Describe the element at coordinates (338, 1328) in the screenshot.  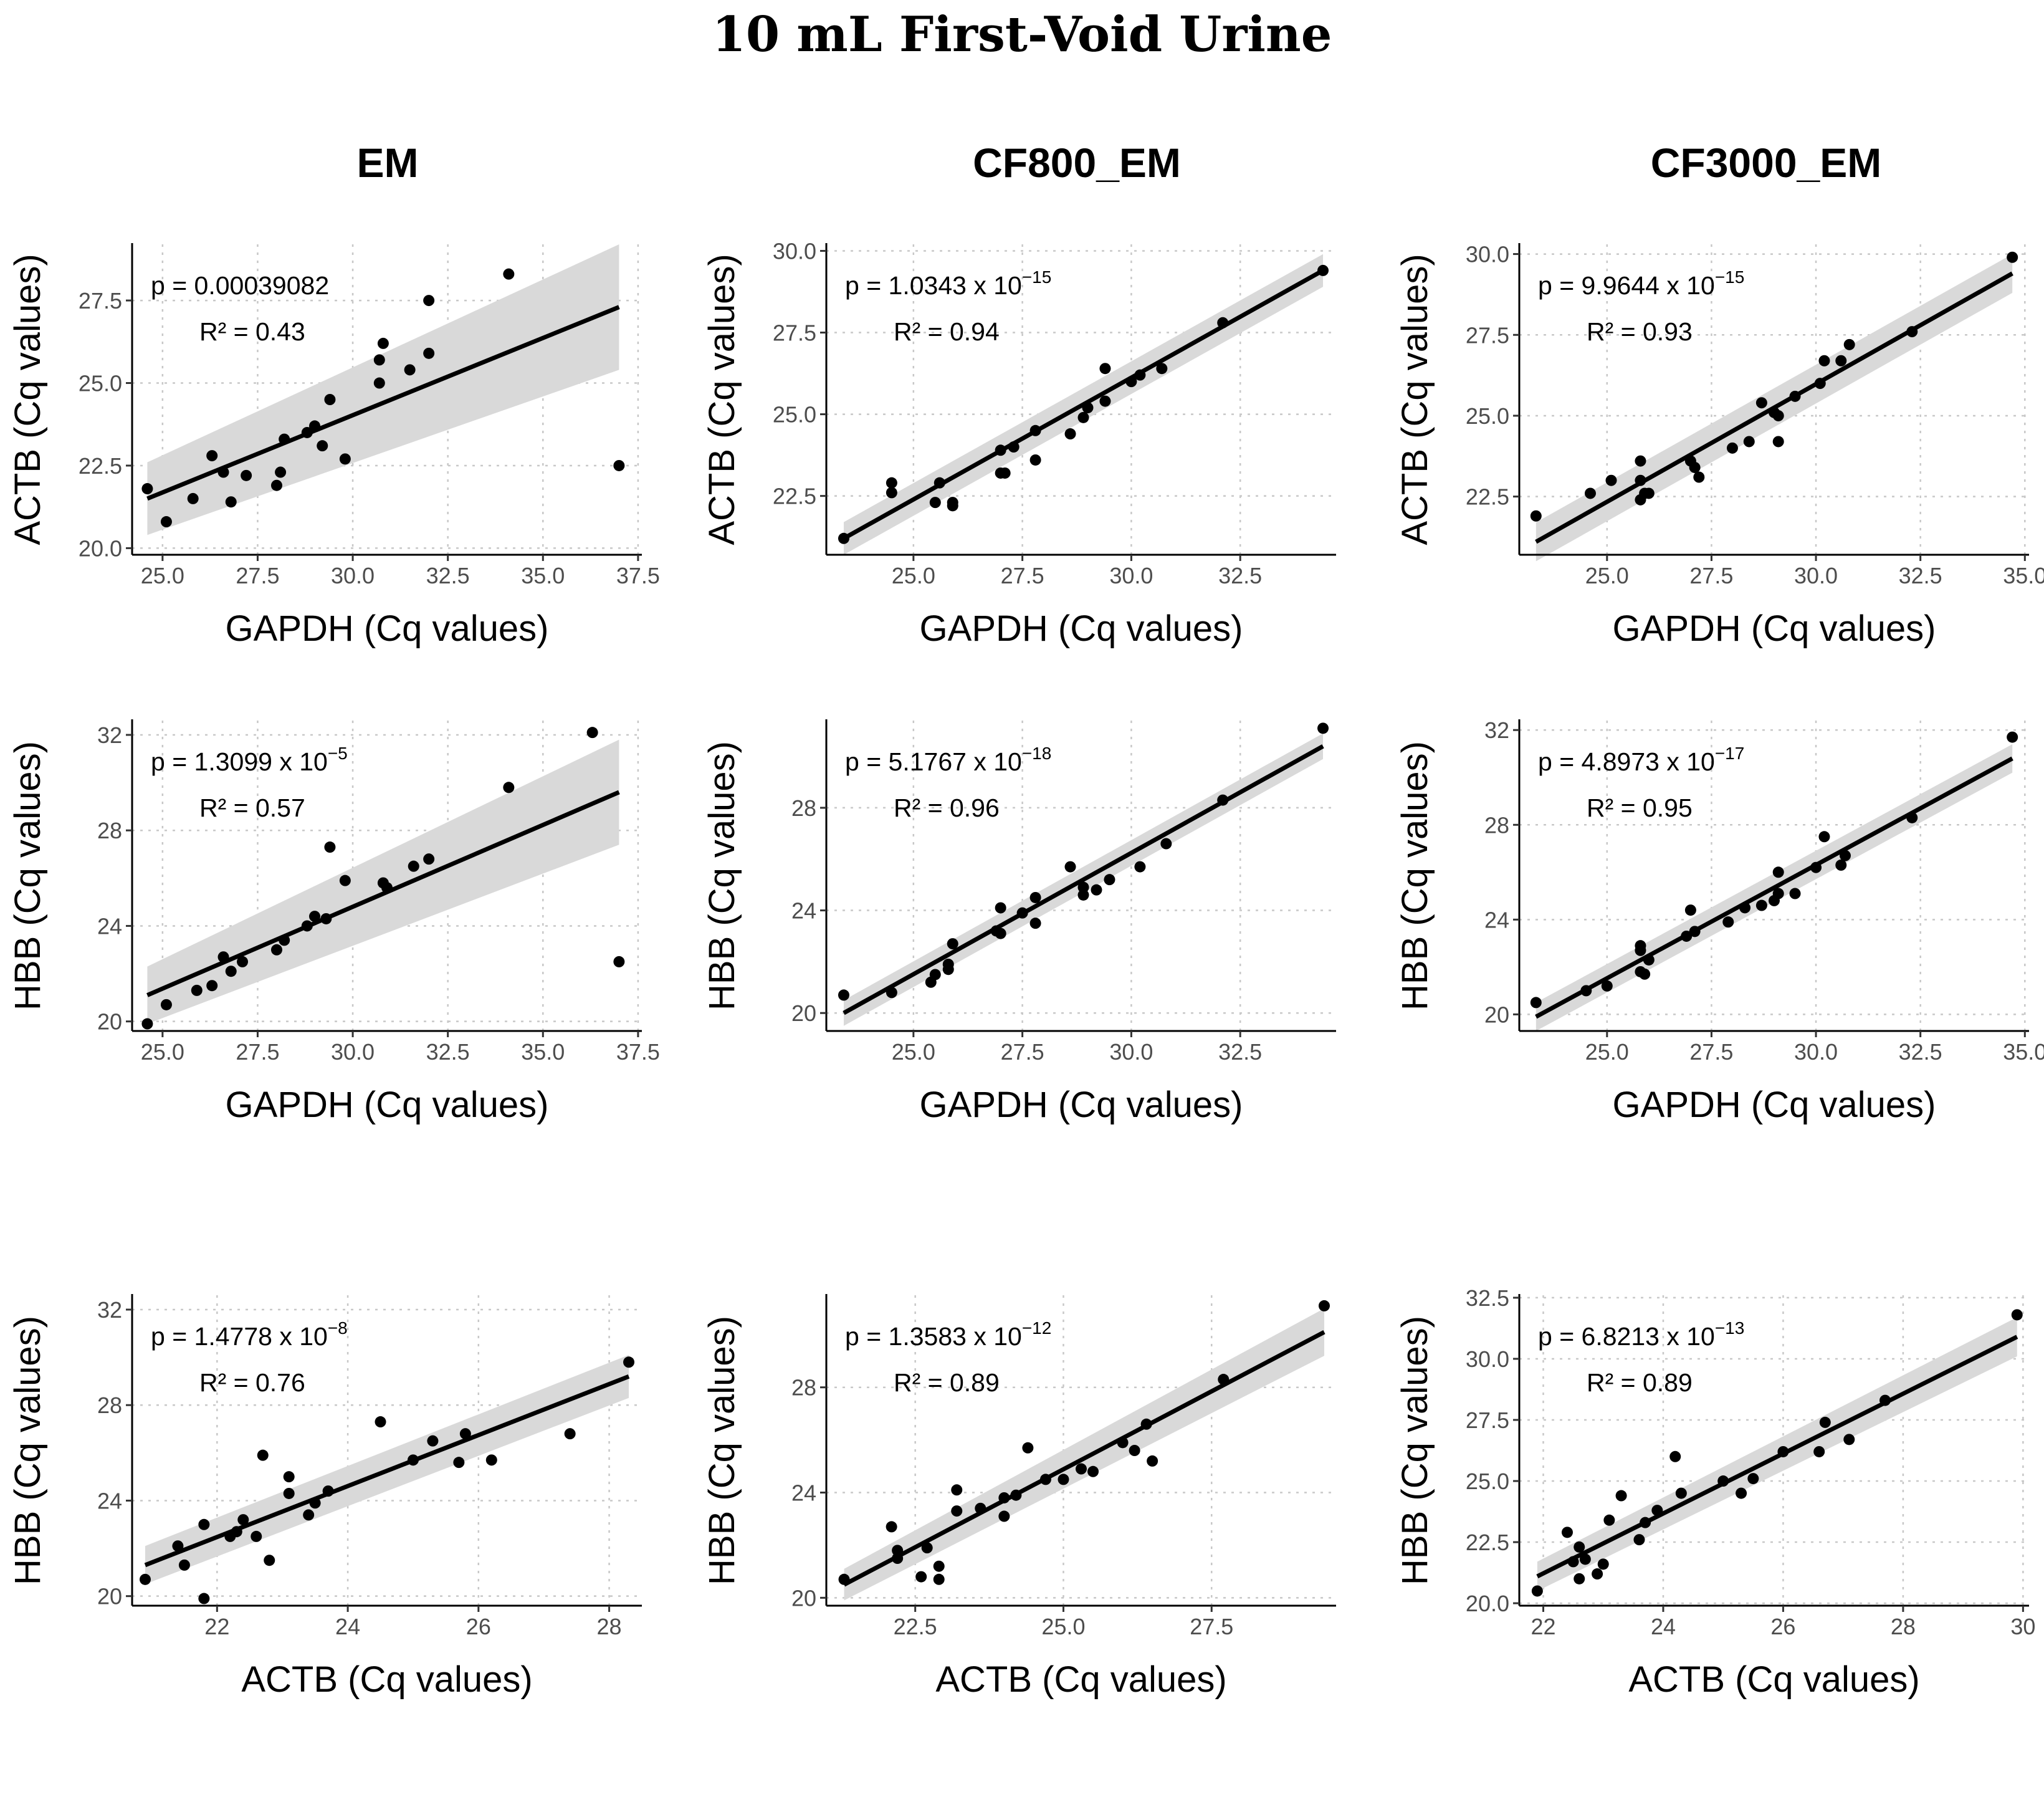
I see `p-value-exponent: −8` at that location.